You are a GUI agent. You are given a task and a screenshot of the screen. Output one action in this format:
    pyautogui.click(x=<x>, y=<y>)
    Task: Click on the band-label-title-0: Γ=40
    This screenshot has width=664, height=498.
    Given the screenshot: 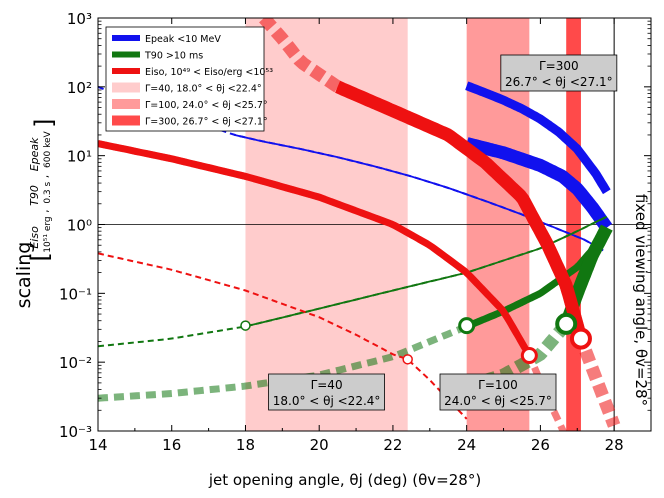 What is the action you would take?
    pyautogui.click(x=327, y=385)
    